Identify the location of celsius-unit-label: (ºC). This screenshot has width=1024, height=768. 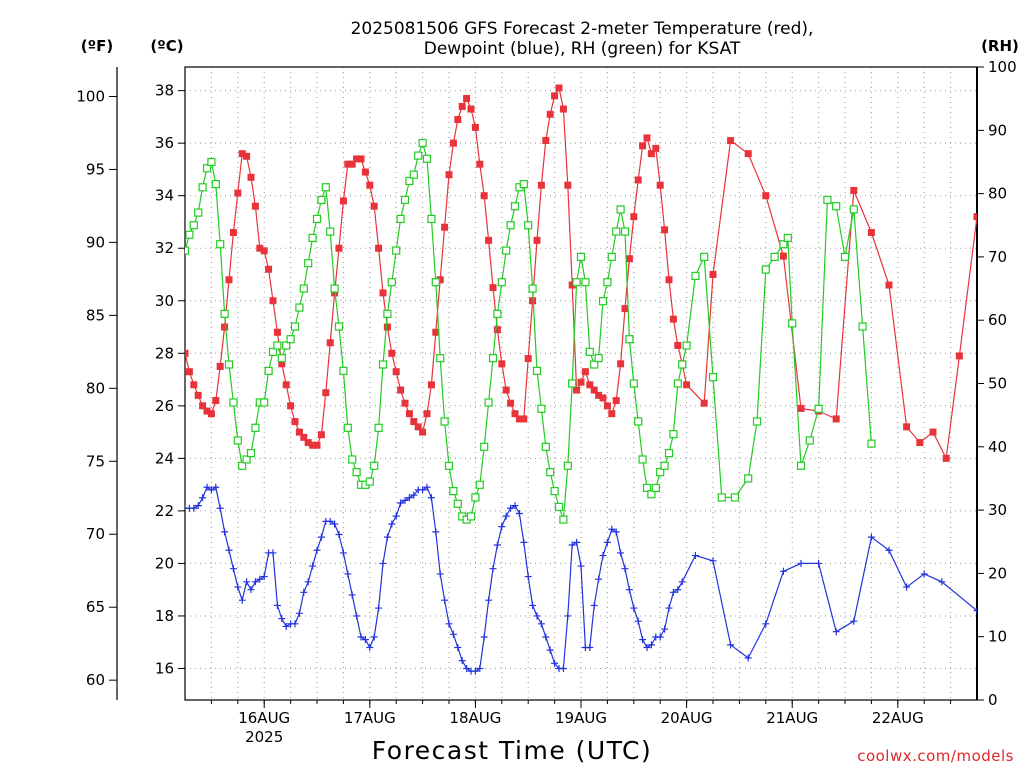
(166, 46).